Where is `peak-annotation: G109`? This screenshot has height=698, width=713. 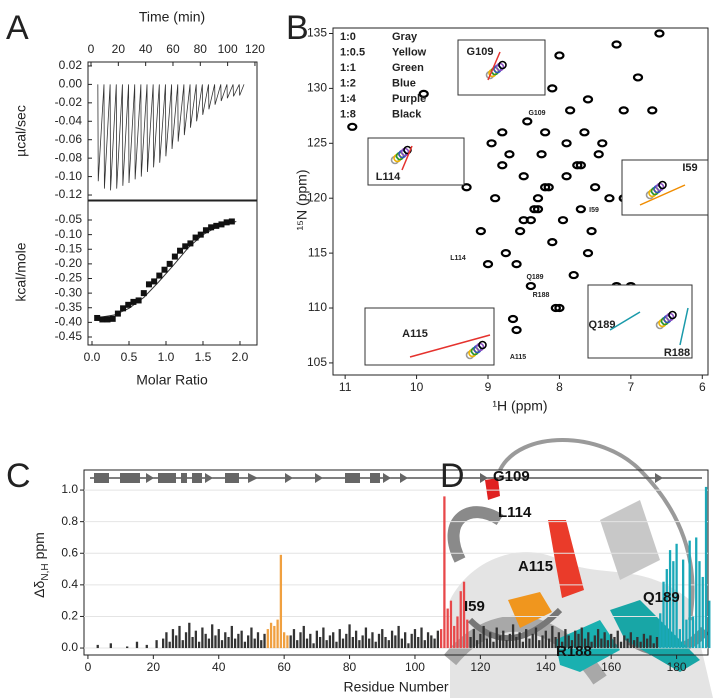 peak-annotation: G109 is located at coordinates (536, 113).